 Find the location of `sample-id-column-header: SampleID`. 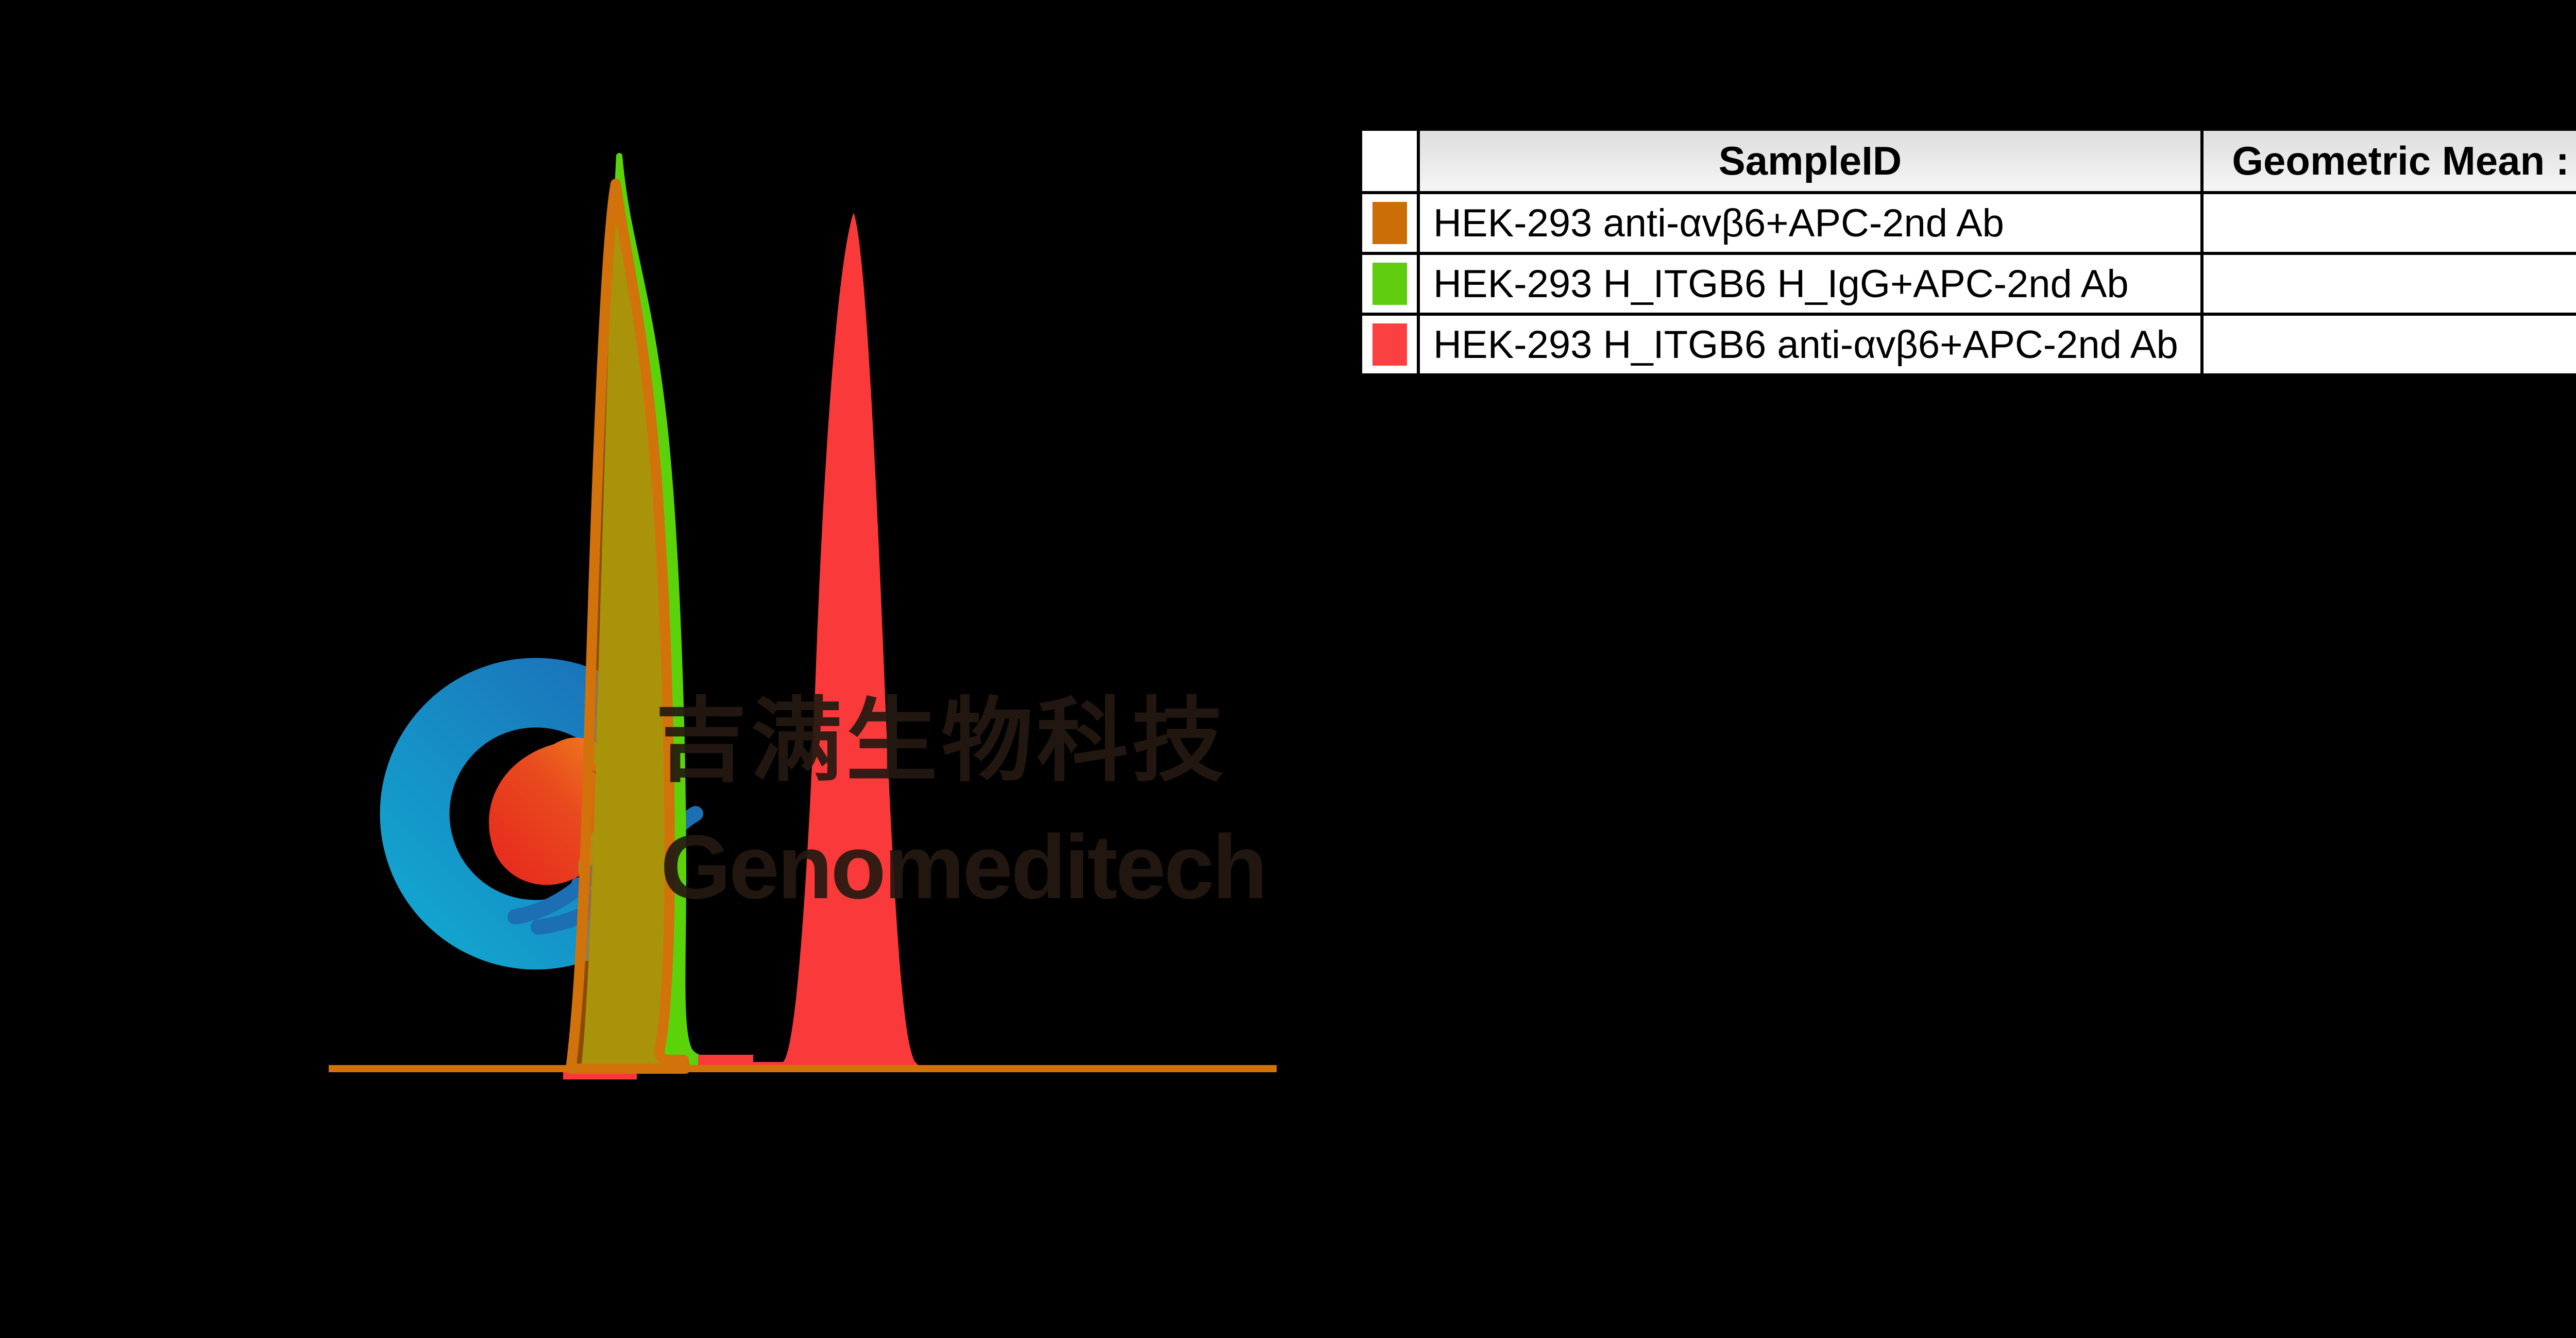

sample-id-column-header: SampleID is located at coordinates (1811, 161).